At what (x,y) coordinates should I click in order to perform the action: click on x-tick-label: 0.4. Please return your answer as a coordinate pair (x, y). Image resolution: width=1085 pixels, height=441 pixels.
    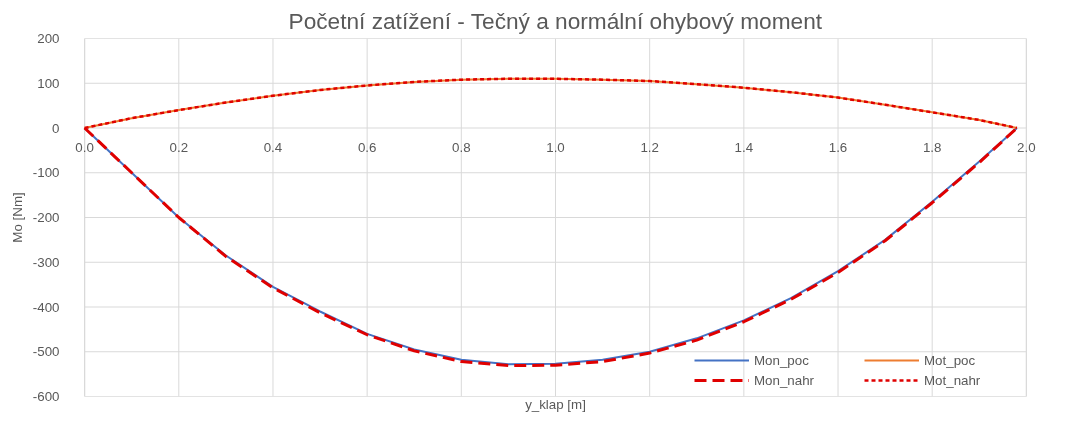
    Looking at the image, I should click on (273, 147).